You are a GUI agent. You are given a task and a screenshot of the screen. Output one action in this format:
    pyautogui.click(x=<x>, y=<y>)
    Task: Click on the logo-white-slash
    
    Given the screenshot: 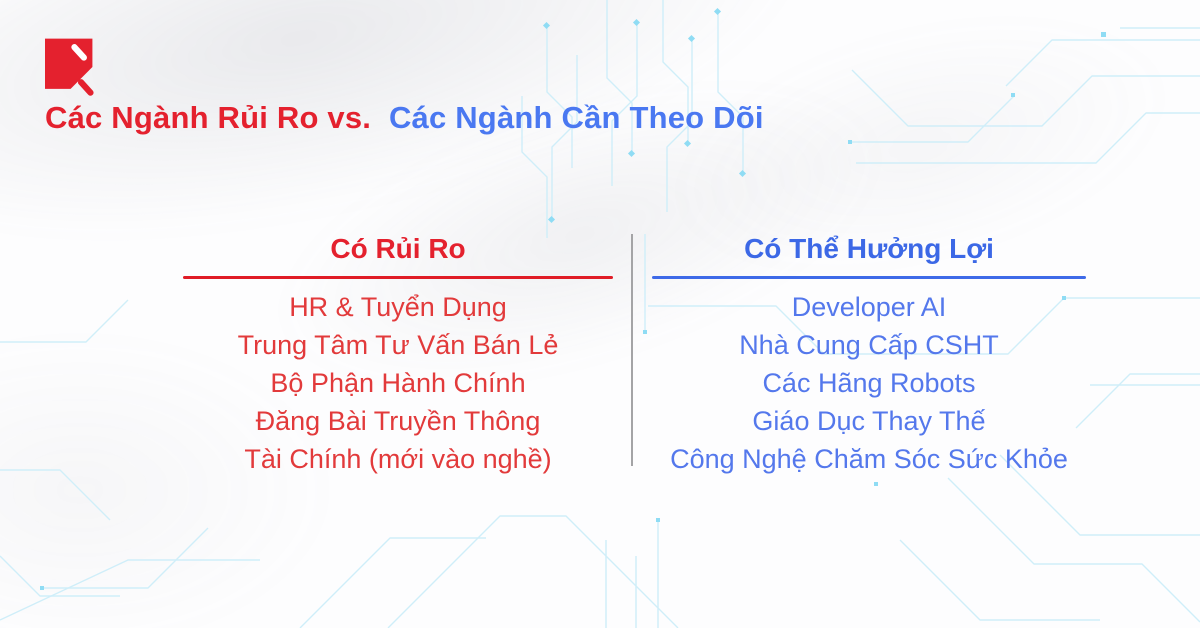 What is the action you would take?
    pyautogui.click(x=79, y=52)
    